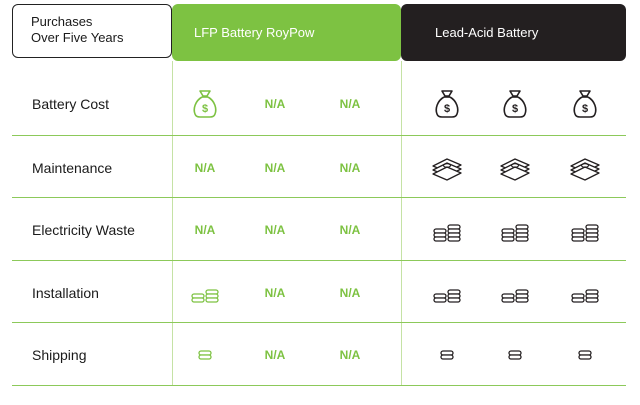 The height and width of the screenshot is (405, 640). Describe the element at coordinates (513, 32) in the screenshot. I see `lead-acid-column-header: Lead-Acid Battery` at that location.